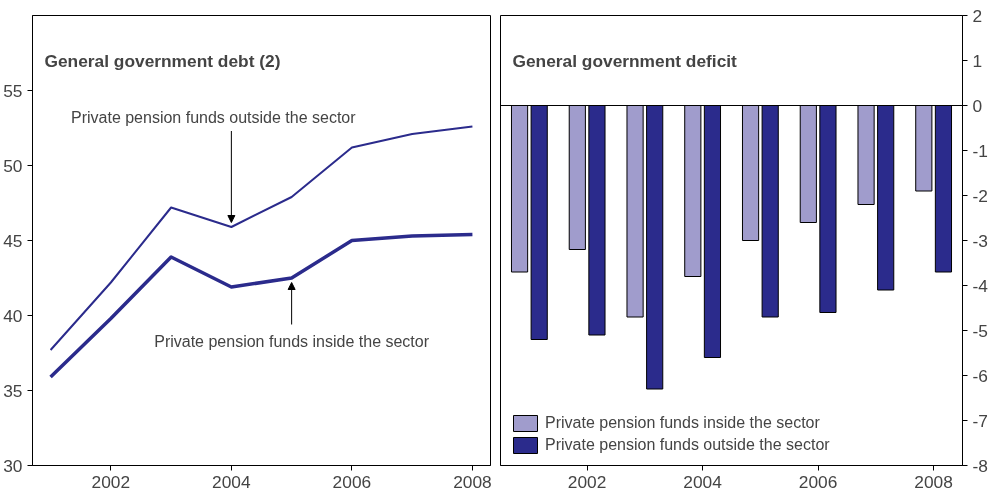  I want to click on text: General government deficit, so click(625, 60).